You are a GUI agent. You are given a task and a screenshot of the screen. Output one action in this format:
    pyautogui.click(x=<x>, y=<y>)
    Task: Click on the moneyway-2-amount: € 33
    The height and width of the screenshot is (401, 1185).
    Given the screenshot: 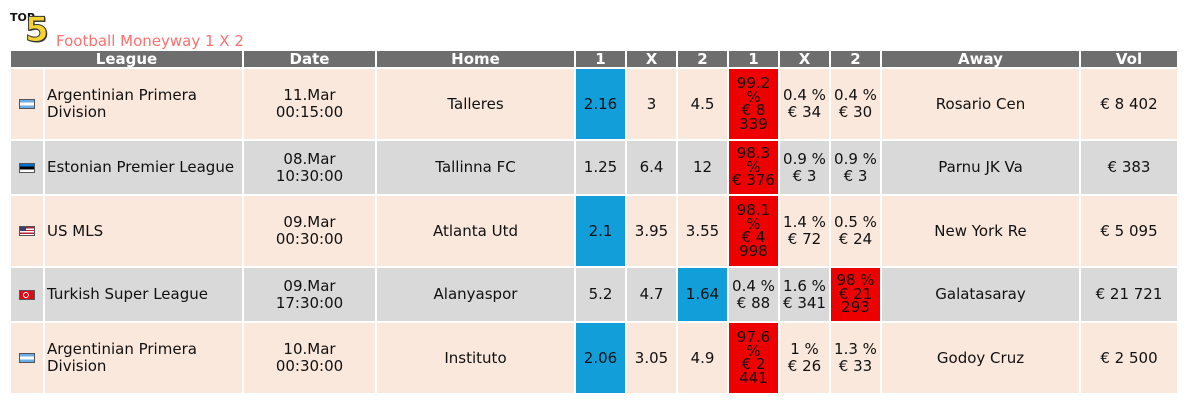 What is the action you would take?
    pyautogui.click(x=855, y=366)
    